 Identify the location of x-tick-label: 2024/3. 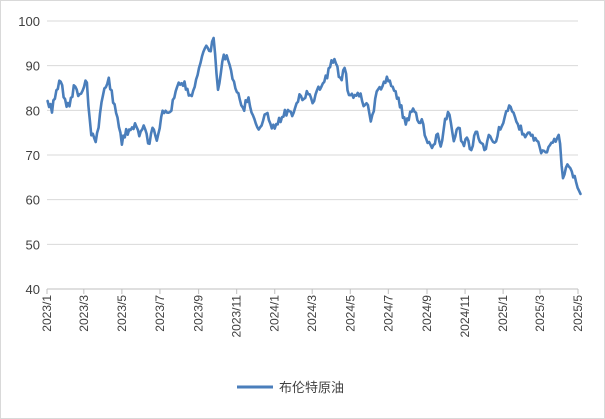
(312, 313).